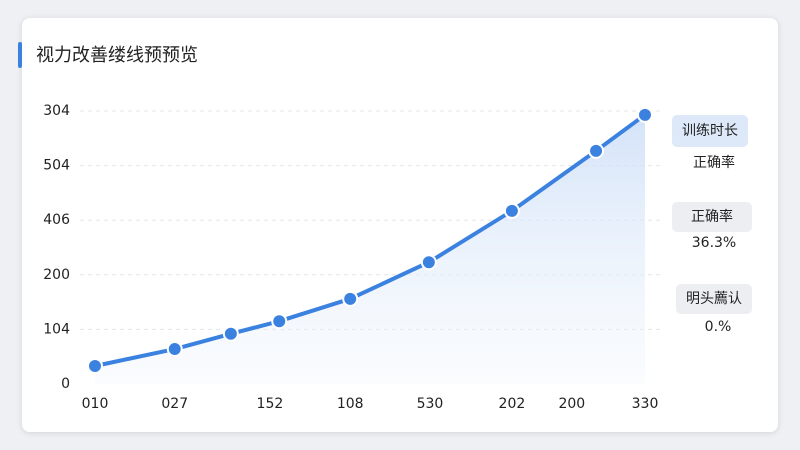 The width and height of the screenshot is (800, 450). What do you see at coordinates (718, 327) in the screenshot?
I see `panel-value: 0.%` at bounding box center [718, 327].